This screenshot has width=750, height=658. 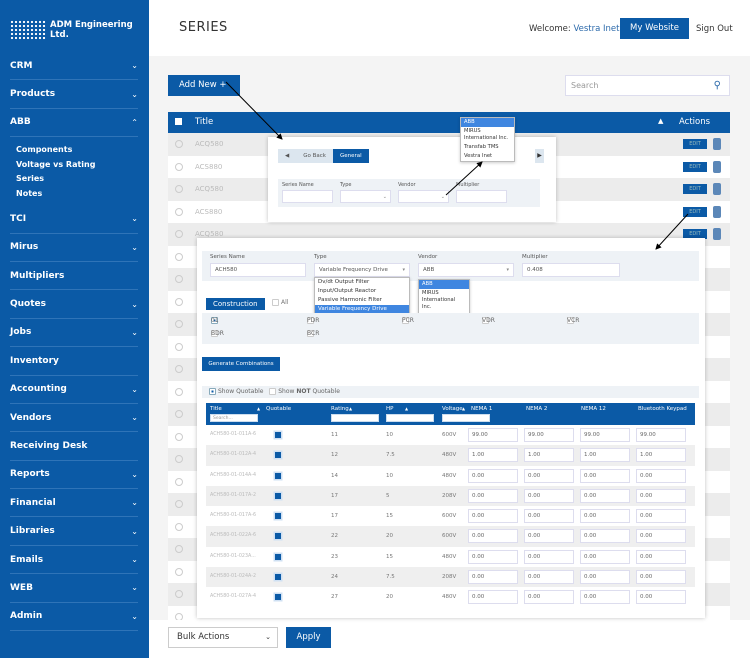 I want to click on column-title: Title, so click(x=216, y=409).